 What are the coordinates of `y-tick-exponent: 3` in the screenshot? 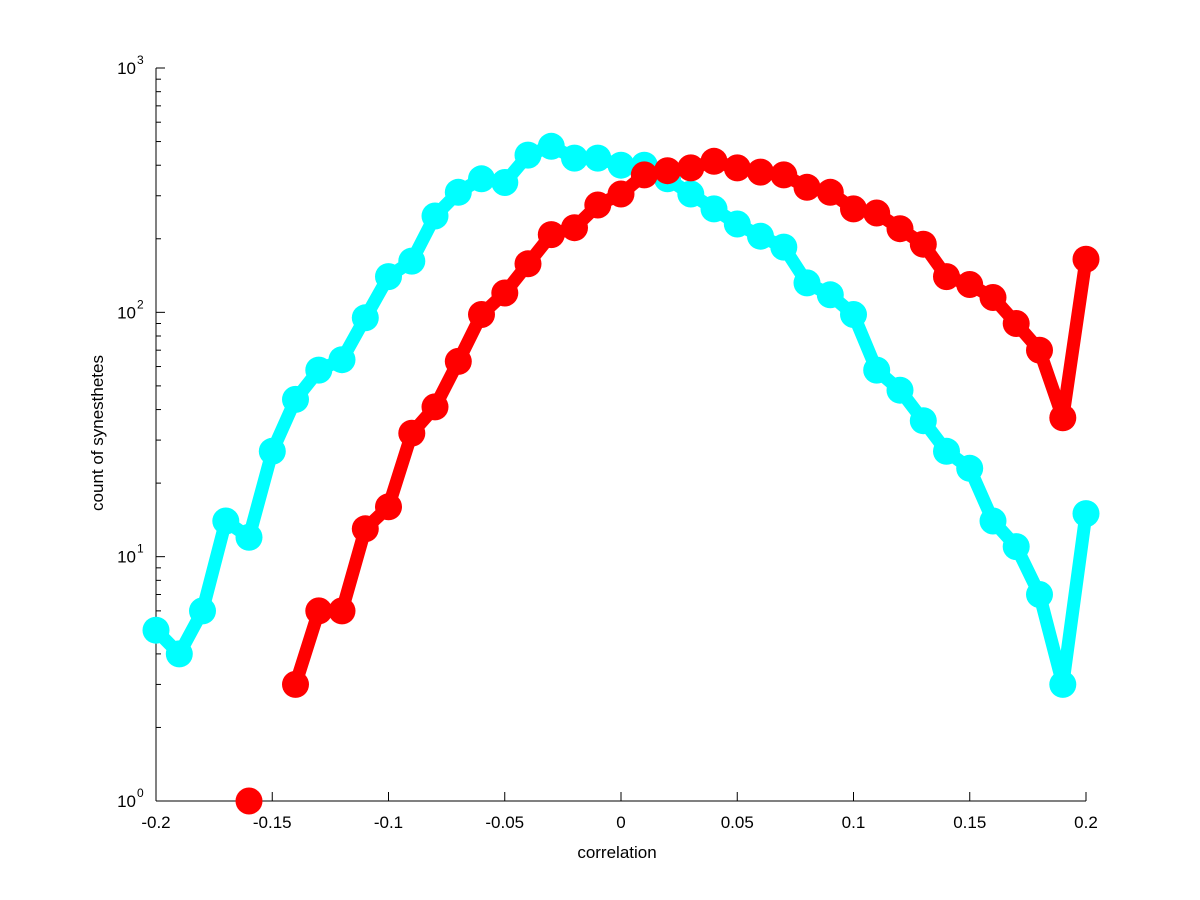 It's located at (140, 60).